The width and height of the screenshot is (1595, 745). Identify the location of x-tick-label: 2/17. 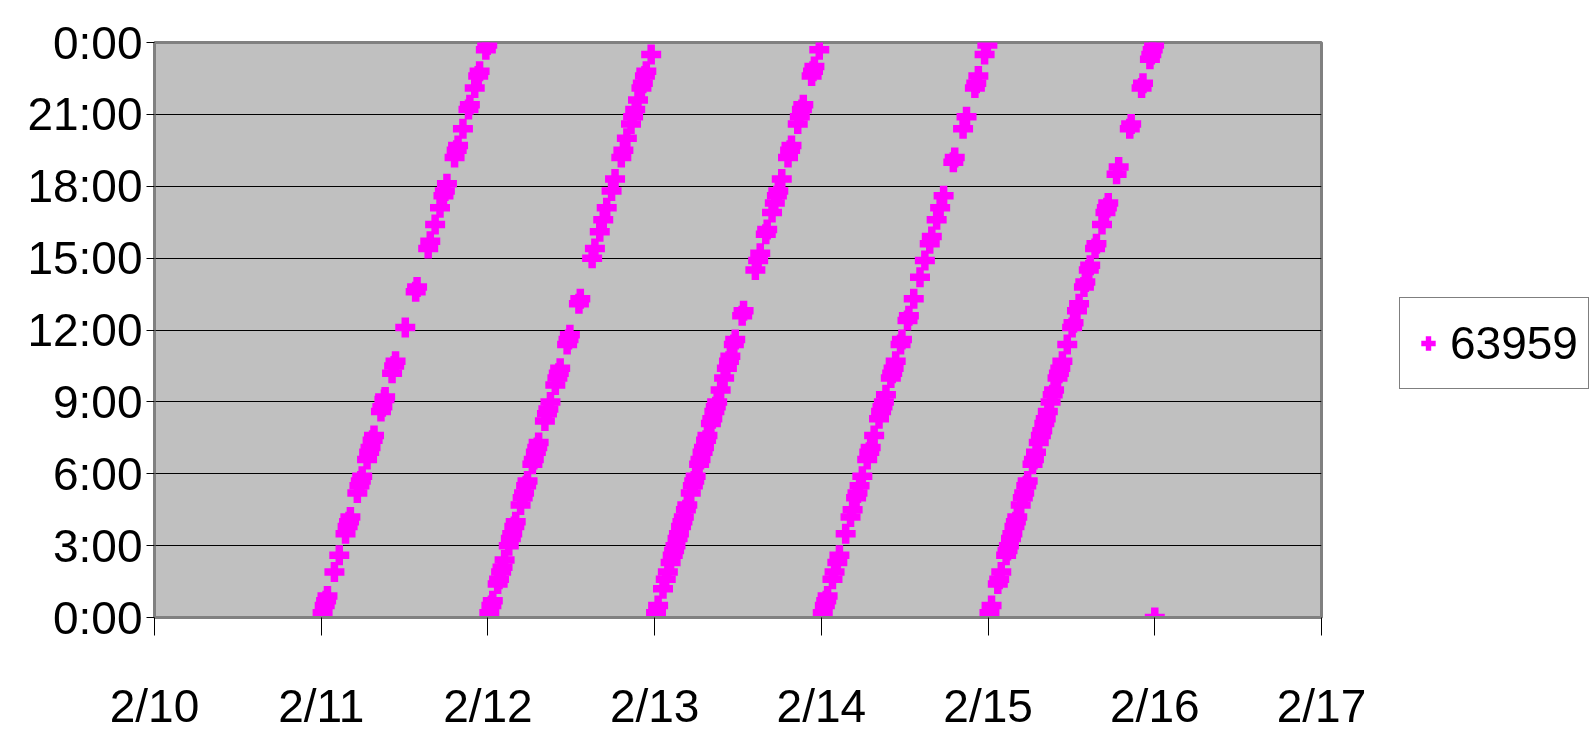
(1321, 705).